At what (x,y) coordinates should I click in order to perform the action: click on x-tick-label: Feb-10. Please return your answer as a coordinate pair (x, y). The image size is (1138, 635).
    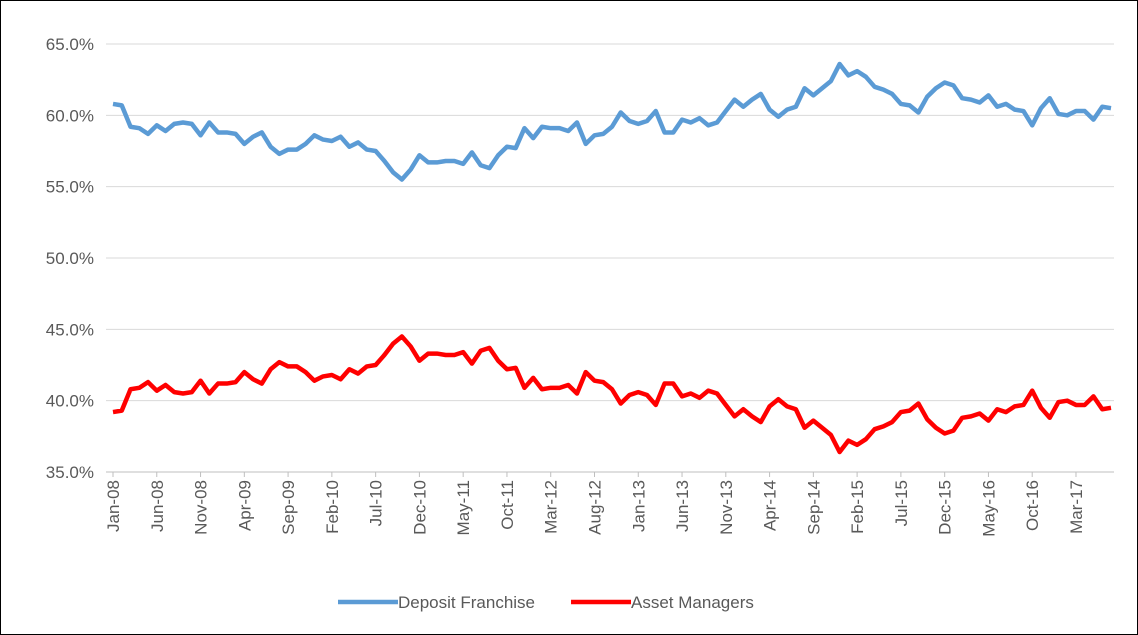
    Looking at the image, I should click on (332, 507).